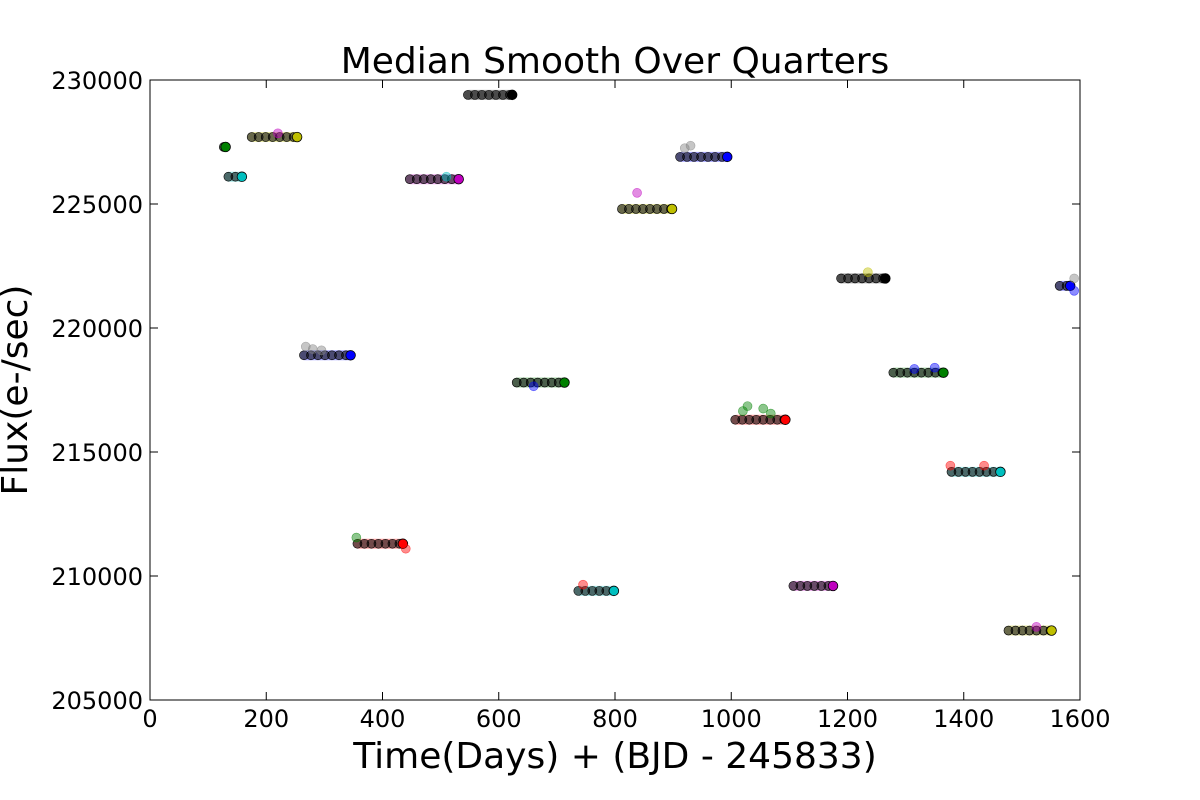 The image size is (1200, 800). Describe the element at coordinates (18, 390) in the screenshot. I see `y-axis-label: Flux(e-/sec)` at that location.